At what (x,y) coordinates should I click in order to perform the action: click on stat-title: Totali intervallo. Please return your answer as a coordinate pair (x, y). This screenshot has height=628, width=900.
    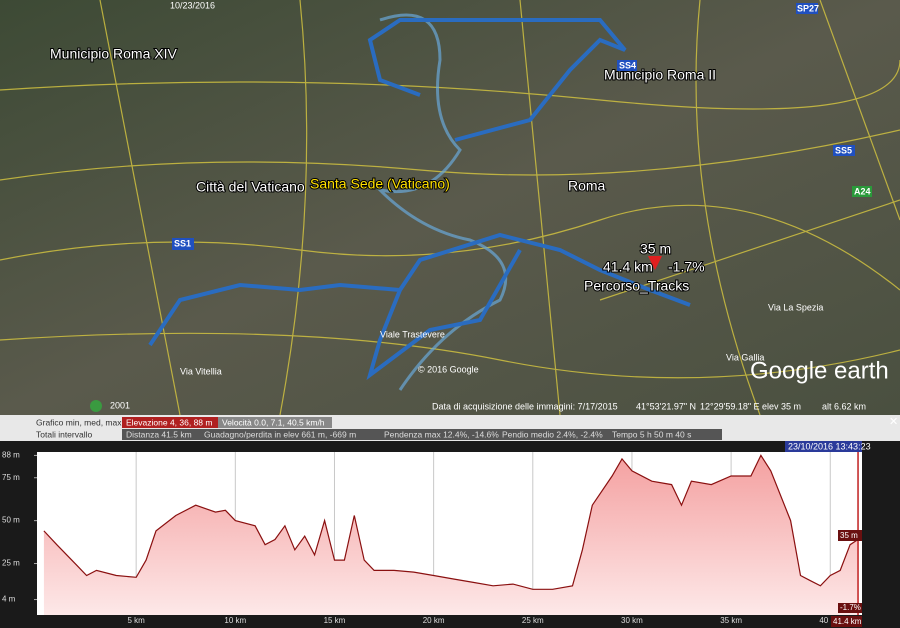
    Looking at the image, I should click on (64, 434).